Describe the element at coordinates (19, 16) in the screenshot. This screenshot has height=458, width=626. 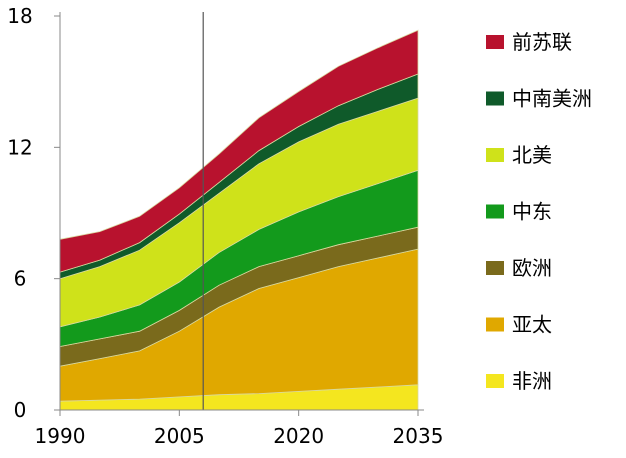
I see `y-tick-label: 18` at that location.